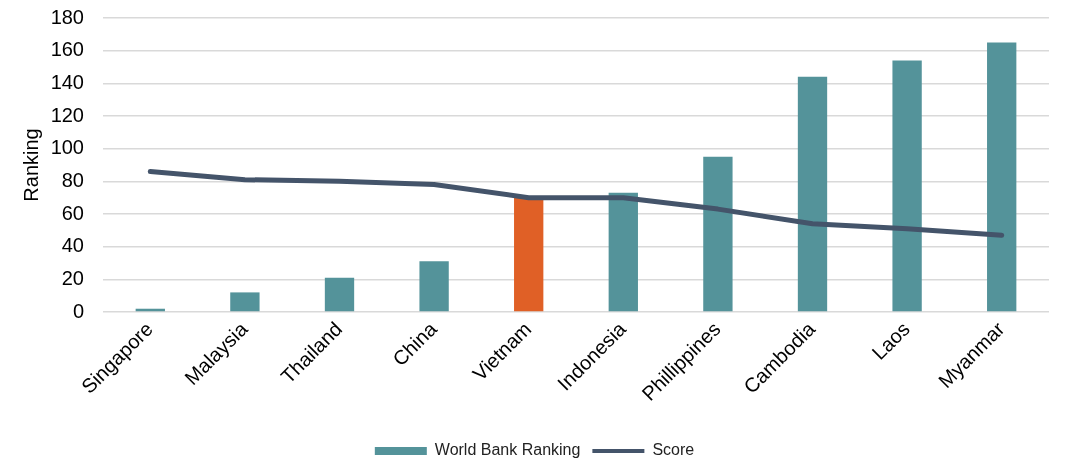  Describe the element at coordinates (67, 147) in the screenshot. I see `y-tick-label: 100` at that location.